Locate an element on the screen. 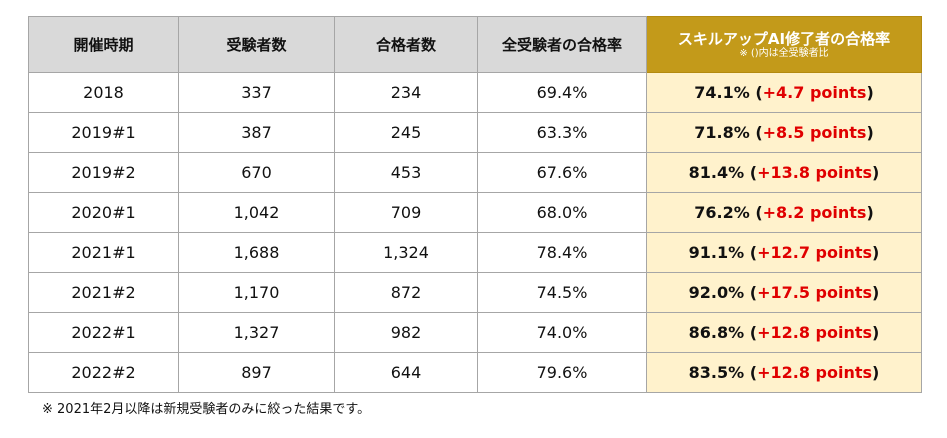 This screenshot has height=438, width=947. footnote: ※ 2021年2月以降は新規受験者のみに絞った結果です。 is located at coordinates (206, 409).